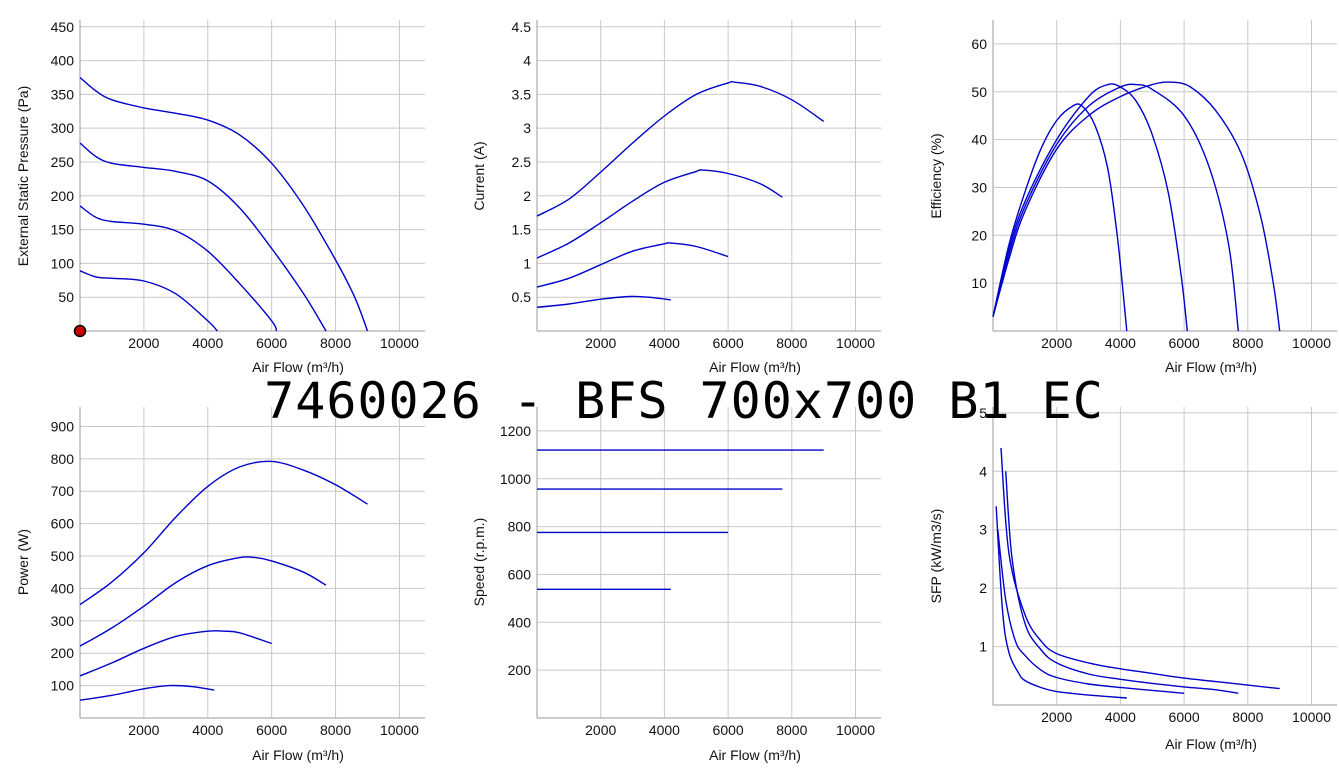 The image size is (1339, 777). Describe the element at coordinates (63, 426) in the screenshot. I see `y-tick-label: 900` at that location.